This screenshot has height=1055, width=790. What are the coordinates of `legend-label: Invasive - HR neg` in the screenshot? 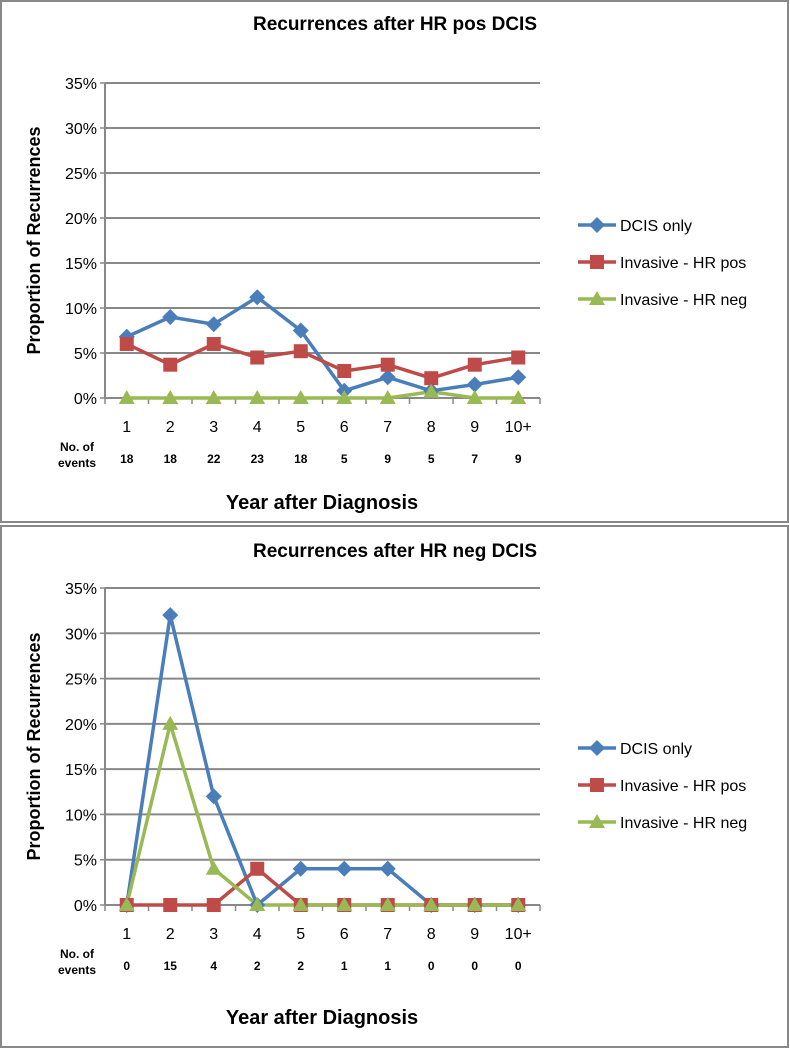 It's located at (683, 823).